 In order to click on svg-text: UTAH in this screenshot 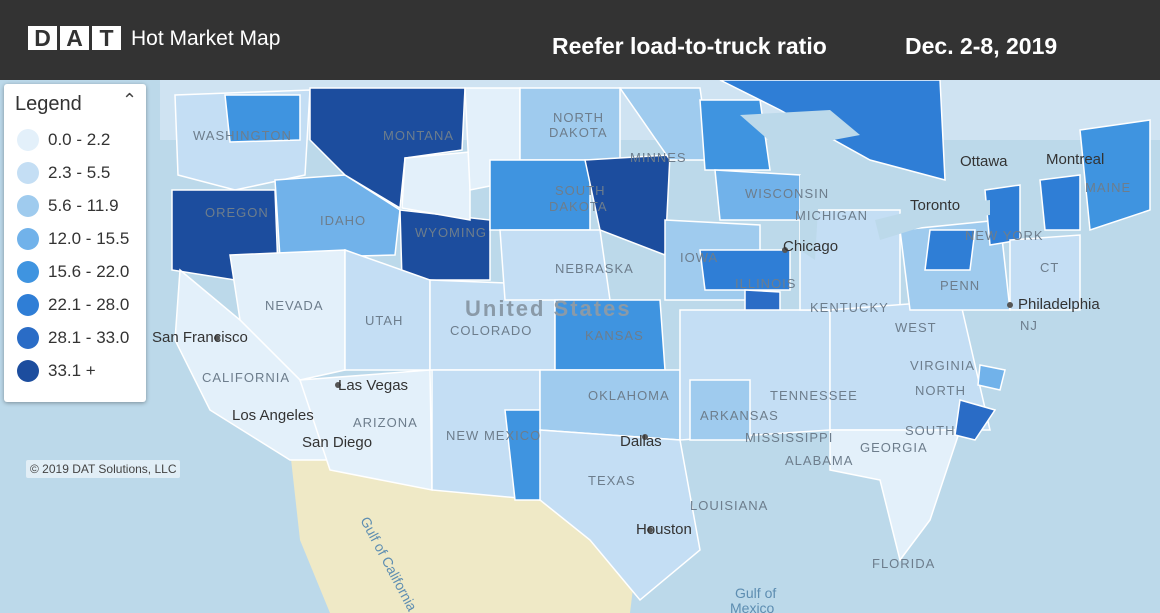, I will do `click(384, 320)`.